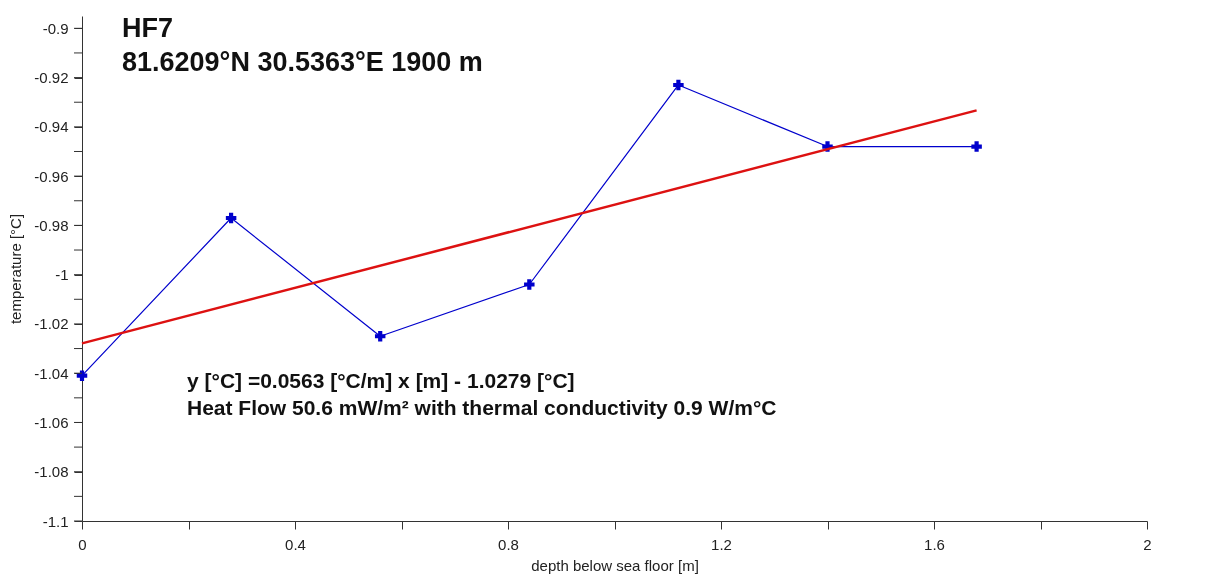 The image size is (1225, 585). I want to click on x-tick-label: 1.6, so click(934, 544).